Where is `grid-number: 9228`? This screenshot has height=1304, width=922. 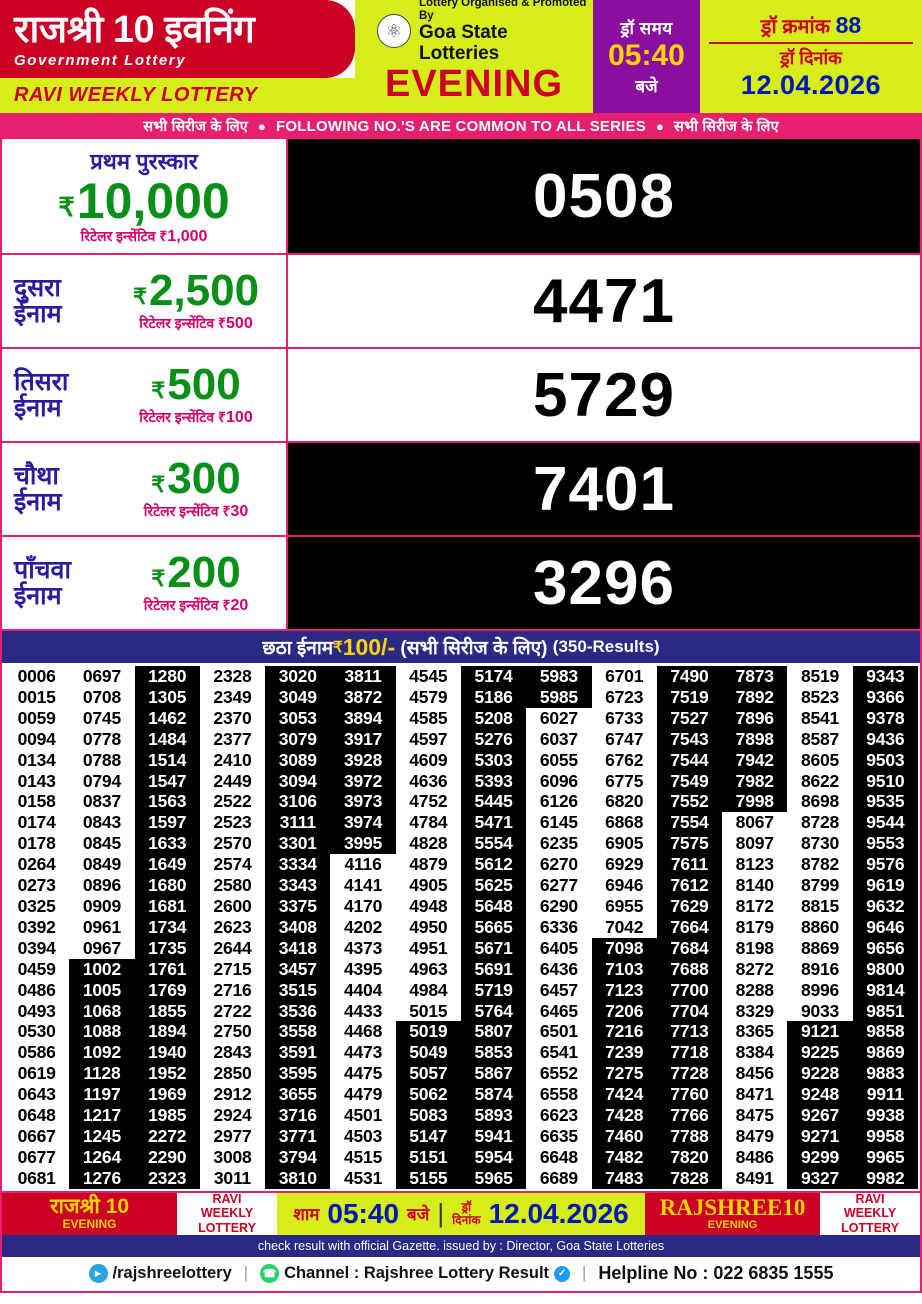 grid-number: 9228 is located at coordinates (820, 1074).